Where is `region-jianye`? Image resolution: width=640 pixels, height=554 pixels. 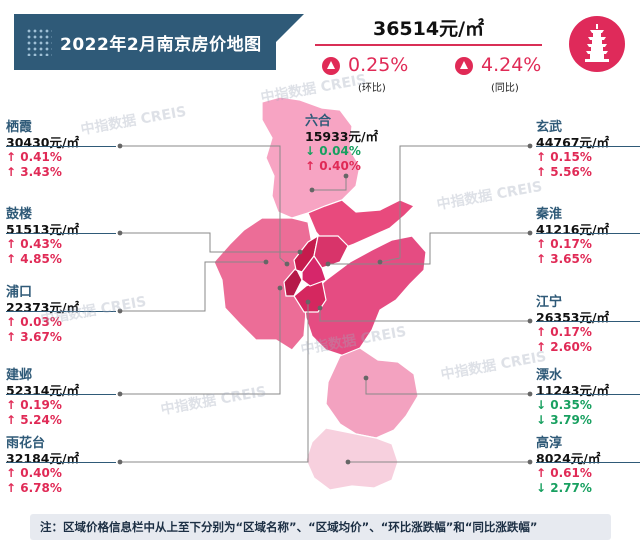 region-jianye is located at coordinates (293, 281).